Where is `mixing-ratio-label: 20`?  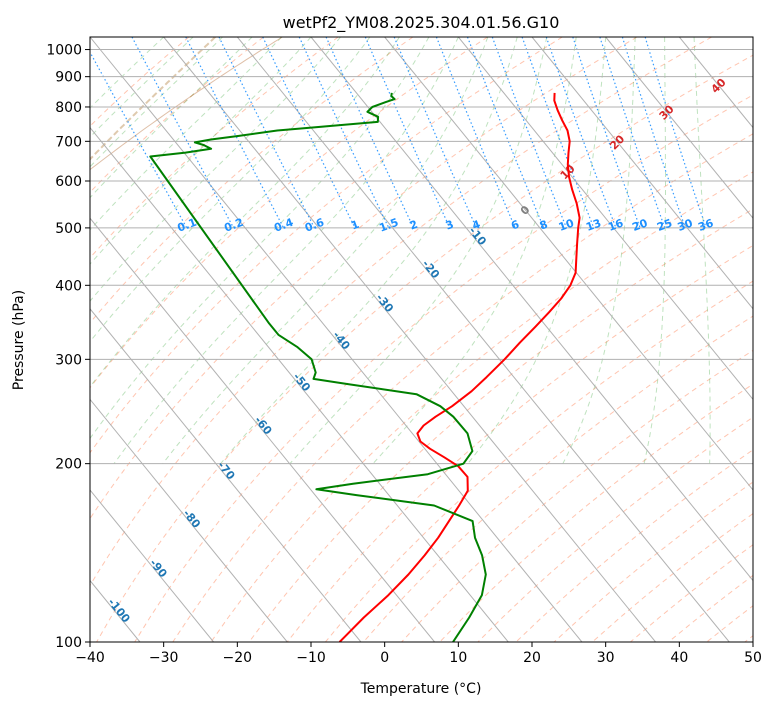
mixing-ratio-label: 20 is located at coordinates (639, 225).